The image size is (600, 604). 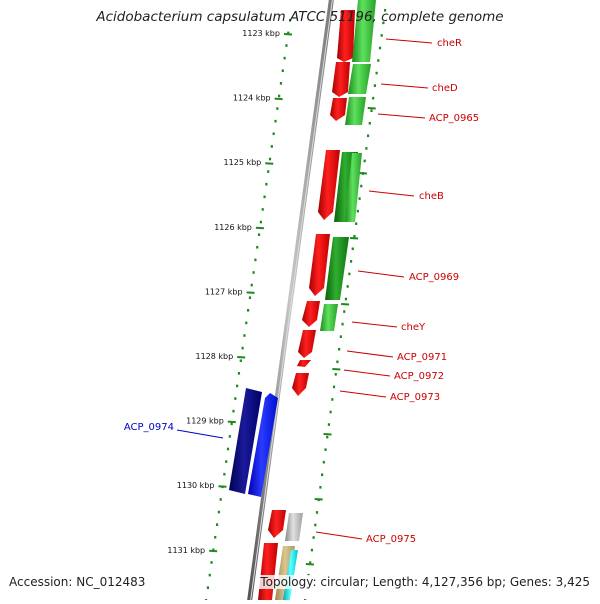 I want to click on accession-text: Accession: NC_012483, so click(x=77, y=582).